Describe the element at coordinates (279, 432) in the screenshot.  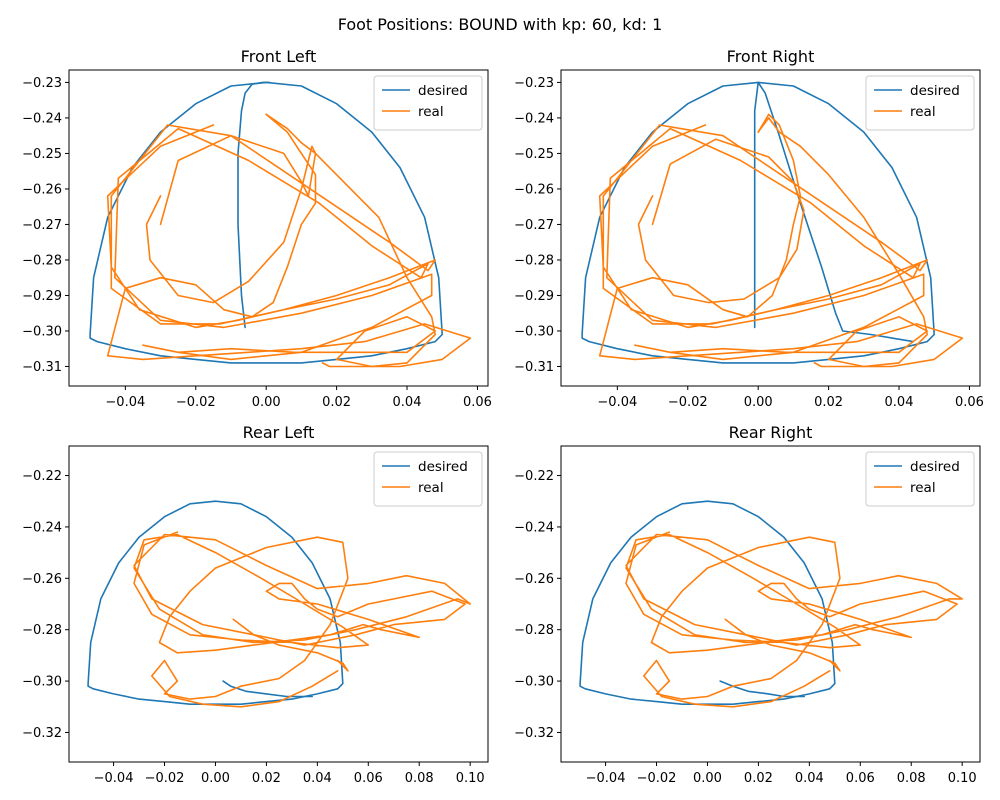
I see `subplot-title: Rear Left` at that location.